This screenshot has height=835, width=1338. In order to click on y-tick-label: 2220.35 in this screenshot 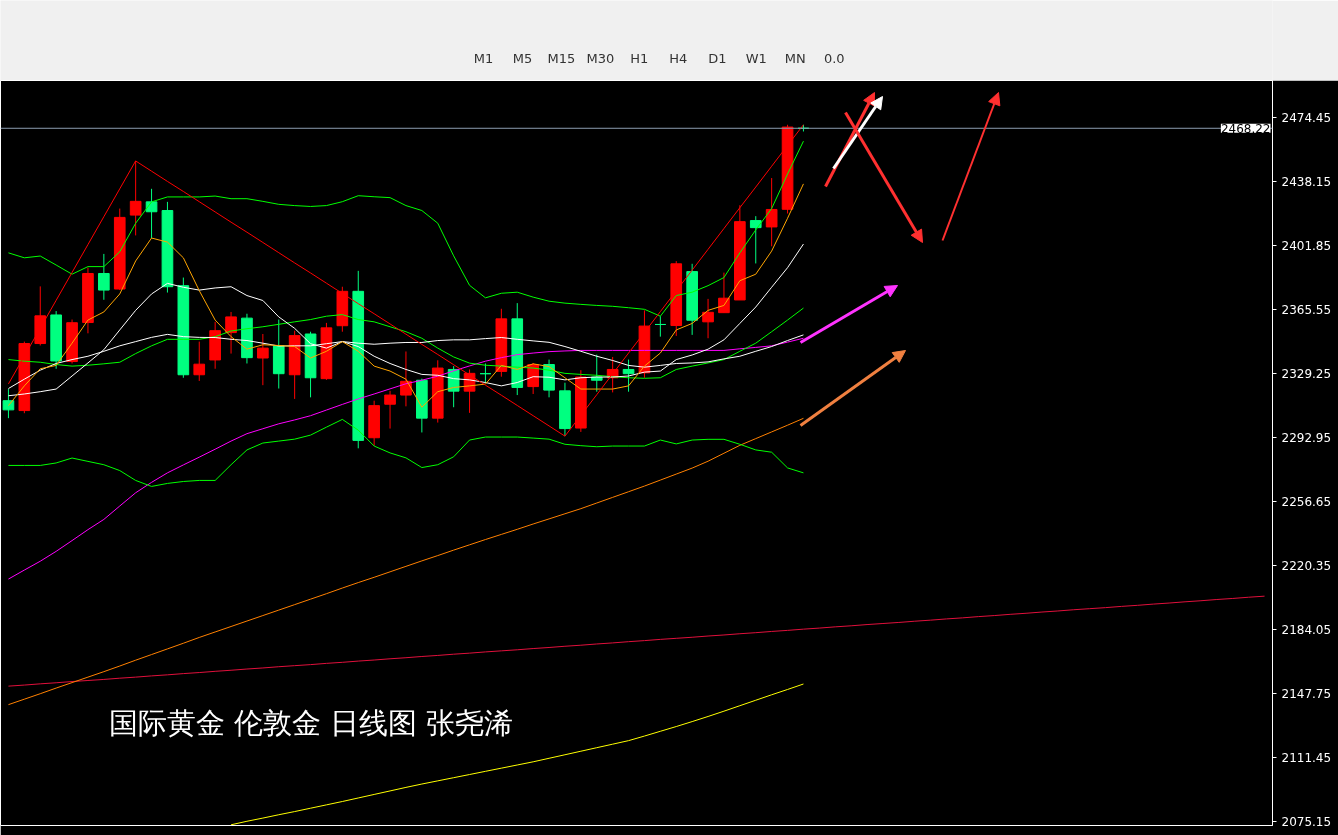, I will do `click(1306, 566)`.